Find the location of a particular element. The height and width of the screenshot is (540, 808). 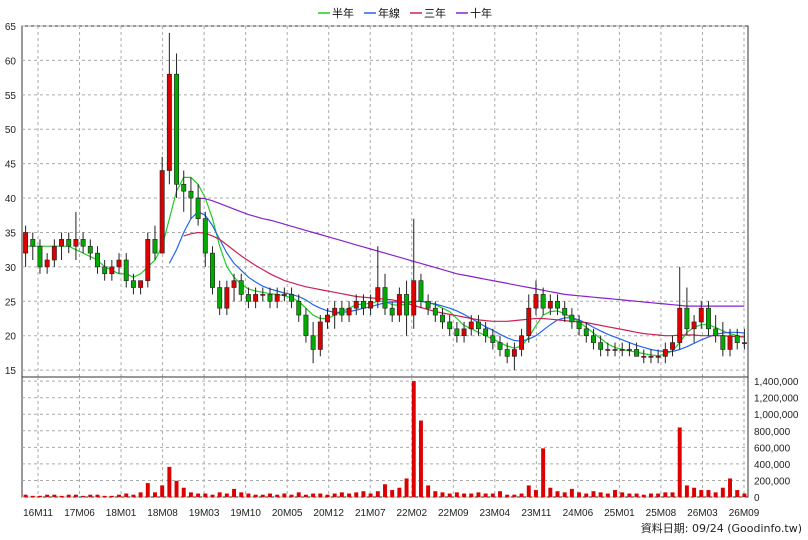

price-tick-label: 45 is located at coordinates (11, 165).